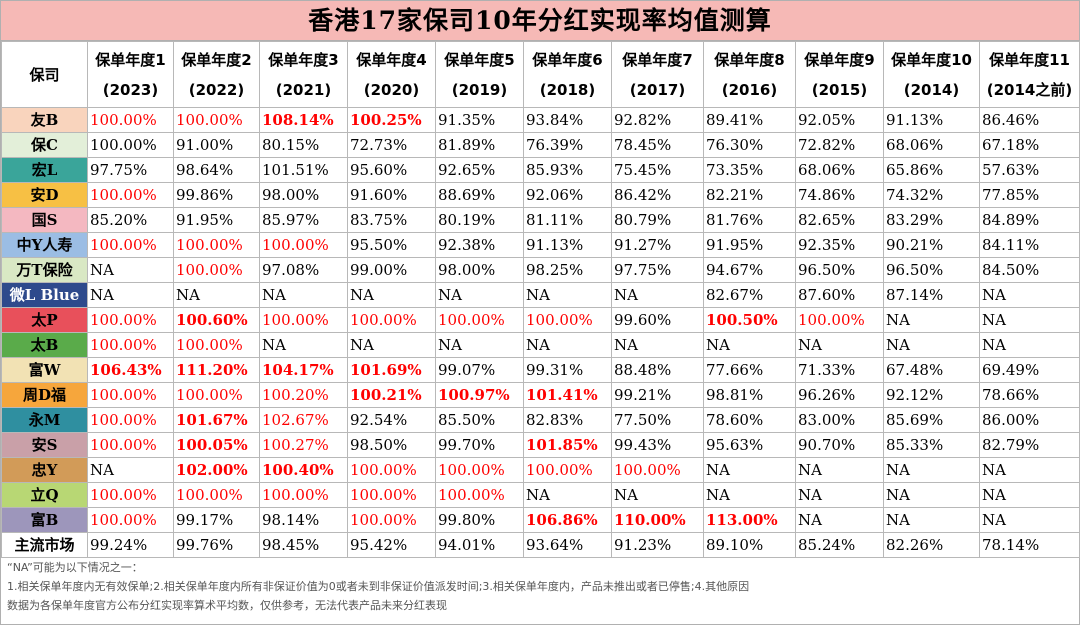  What do you see at coordinates (479, 395) in the screenshot?
I see `rate-cell: 100.97%` at bounding box center [479, 395].